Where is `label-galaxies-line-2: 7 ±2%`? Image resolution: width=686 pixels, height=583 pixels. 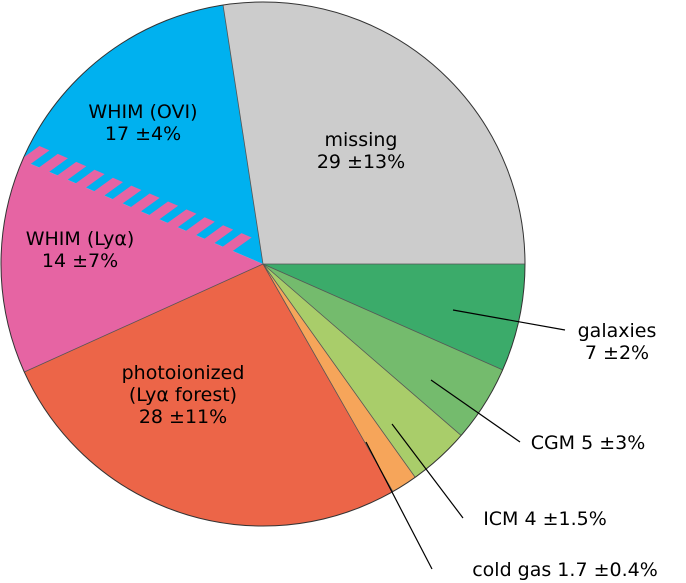 label-galaxies-line-2: 7 ±2% is located at coordinates (617, 353).